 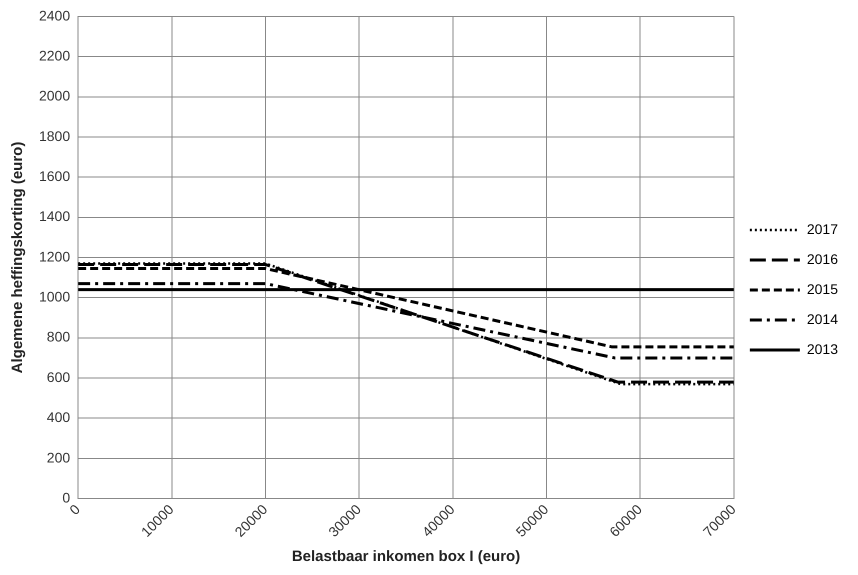 What do you see at coordinates (54, 176) in the screenshot?
I see `y-tick-label: 1600` at bounding box center [54, 176].